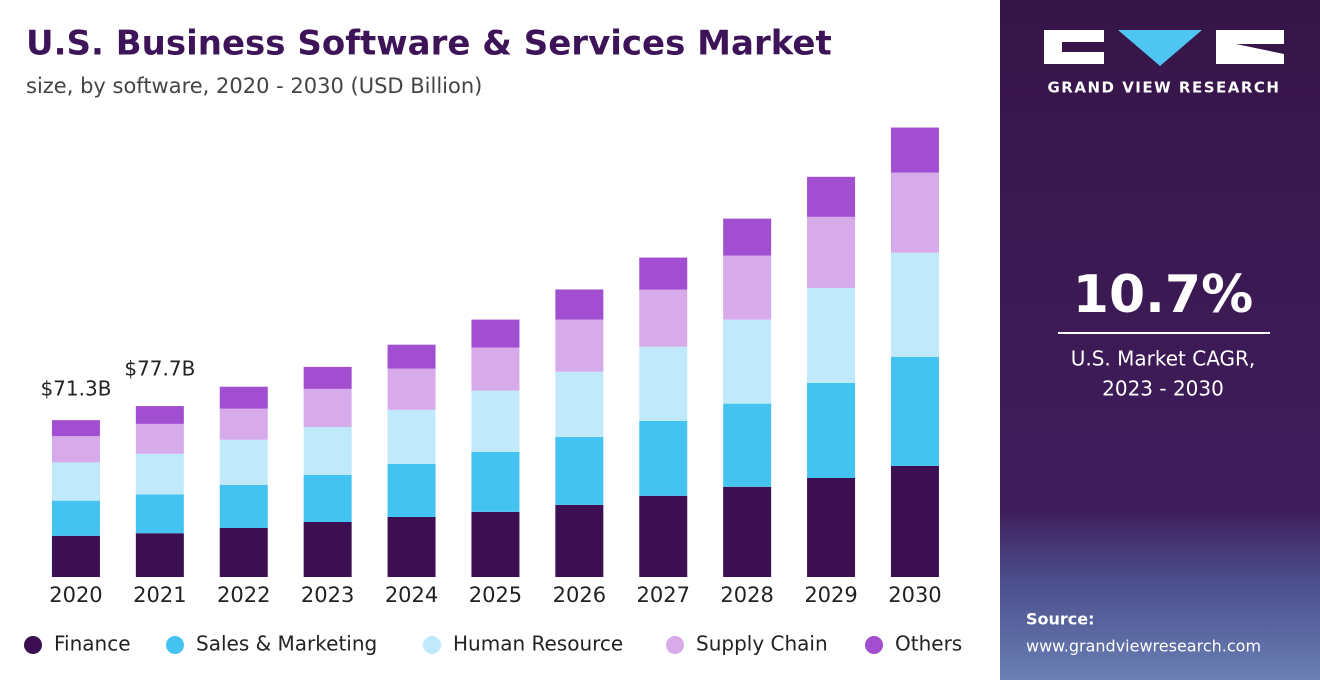  I want to click on cagr-period: 2023 - 2030, so click(1163, 389).